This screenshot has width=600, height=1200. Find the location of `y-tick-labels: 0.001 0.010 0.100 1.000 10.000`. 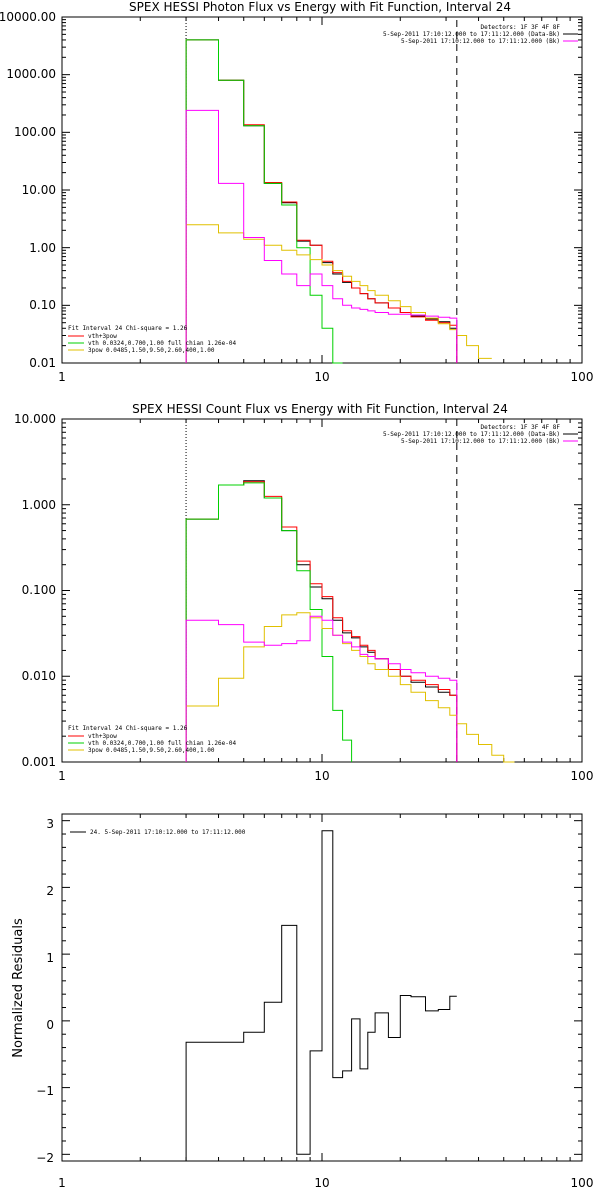

y-tick-labels: 0.001 0.010 0.100 1.000 10.000 is located at coordinates (35, 590).